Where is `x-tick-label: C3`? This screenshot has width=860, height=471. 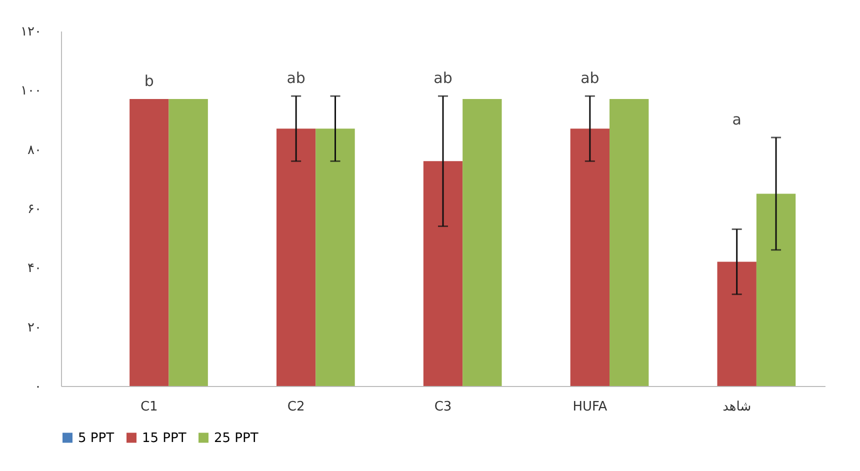 x-tick-label: C3 is located at coordinates (443, 407).